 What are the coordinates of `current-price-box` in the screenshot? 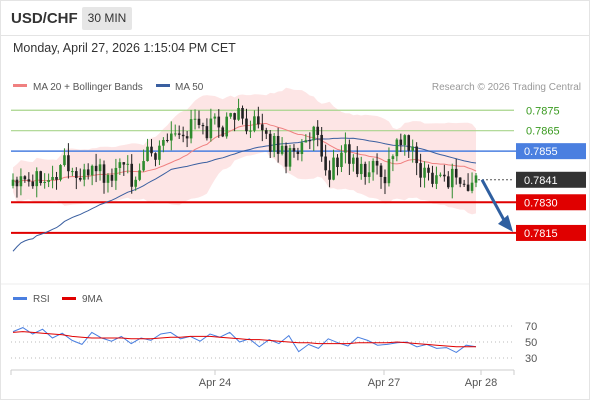 It's located at (551, 179).